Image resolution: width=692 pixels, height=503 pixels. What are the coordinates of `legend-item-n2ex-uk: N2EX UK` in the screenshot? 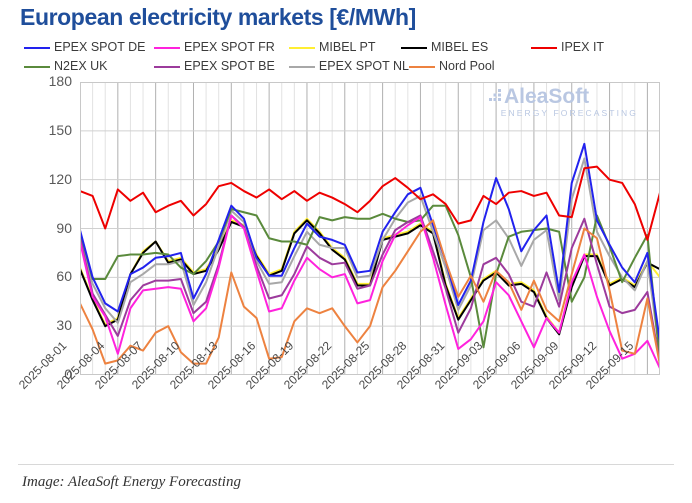 It's located at (89, 66).